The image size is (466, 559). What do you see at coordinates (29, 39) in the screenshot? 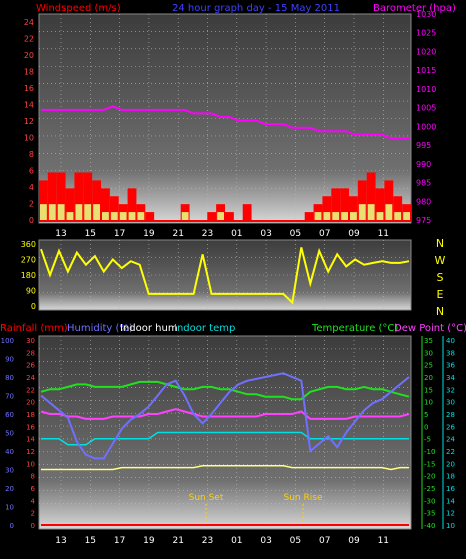
I see `windspeed-tick: 22` at bounding box center [29, 39].